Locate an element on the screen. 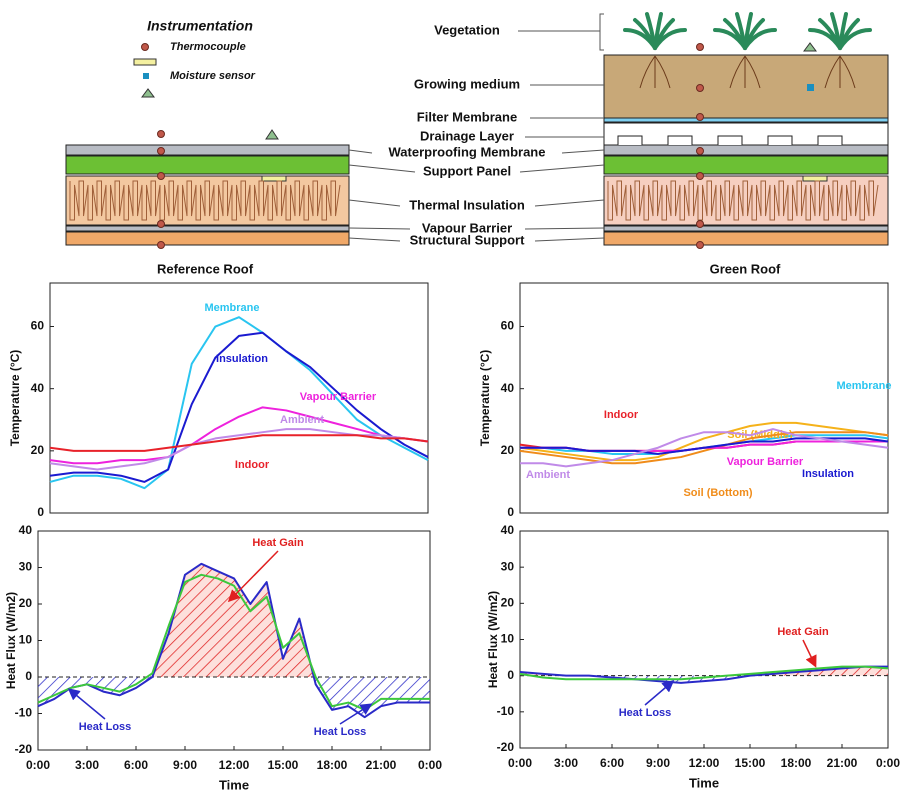  layer-label: Structural Support is located at coordinates (468, 239).